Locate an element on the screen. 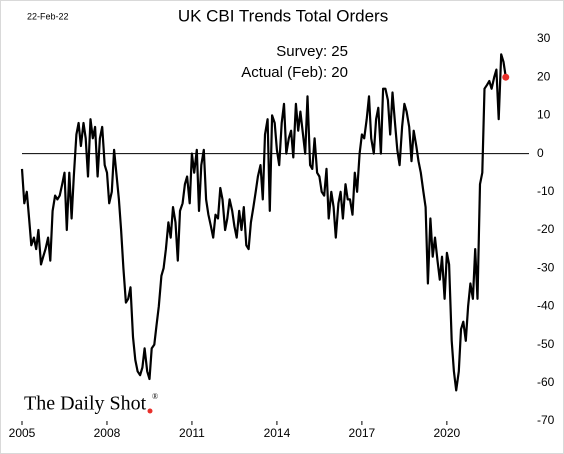 The image size is (564, 454). y-tick-label: -50 is located at coordinates (546, 344).